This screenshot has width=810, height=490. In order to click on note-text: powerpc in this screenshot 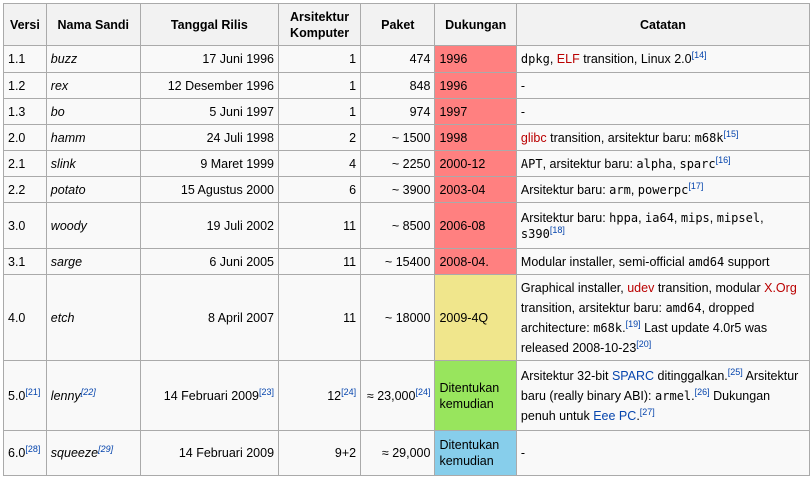, I will do `click(663, 189)`.